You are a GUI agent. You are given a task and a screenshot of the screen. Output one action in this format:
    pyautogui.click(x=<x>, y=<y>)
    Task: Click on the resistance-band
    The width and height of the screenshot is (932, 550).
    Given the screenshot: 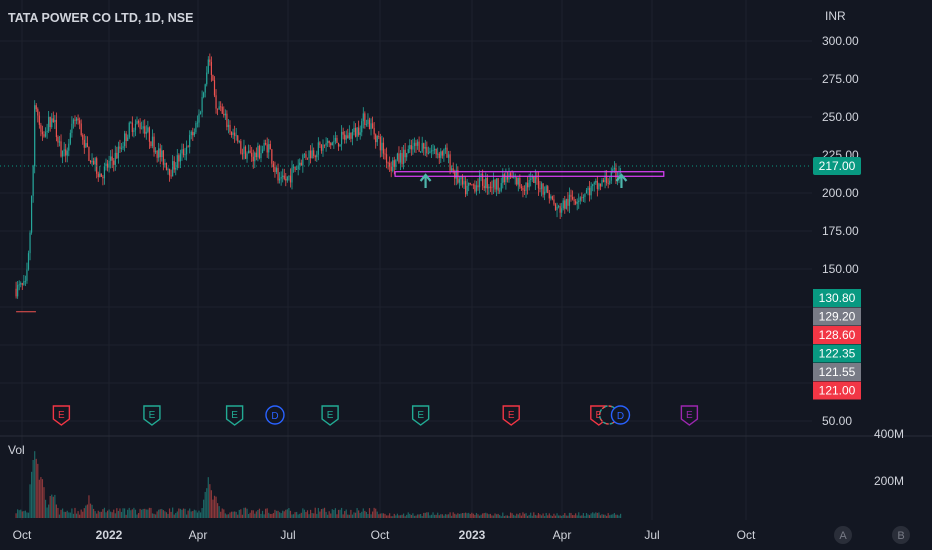 What is the action you would take?
    pyautogui.click(x=529, y=174)
    